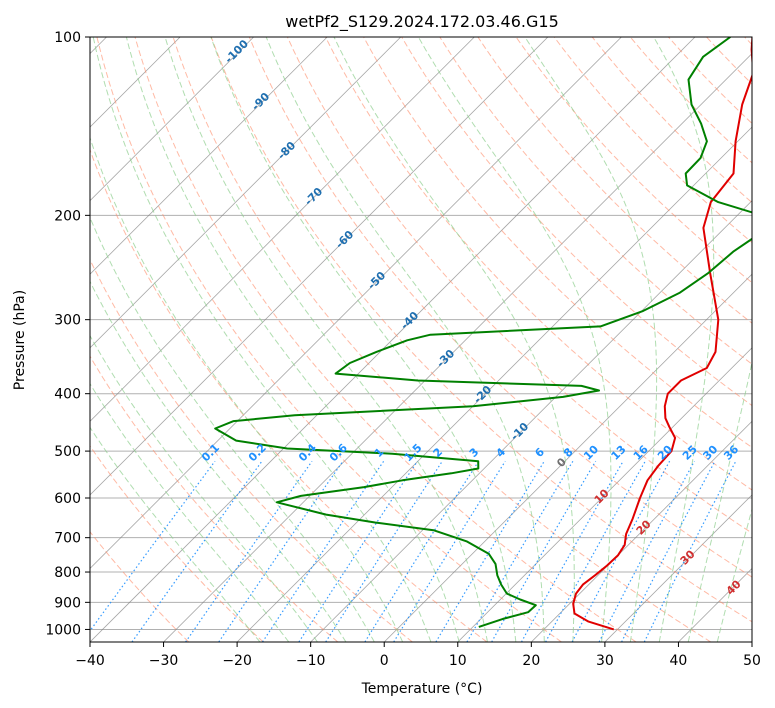  I want to click on dry-adiabat-label: -60, so click(344, 239).